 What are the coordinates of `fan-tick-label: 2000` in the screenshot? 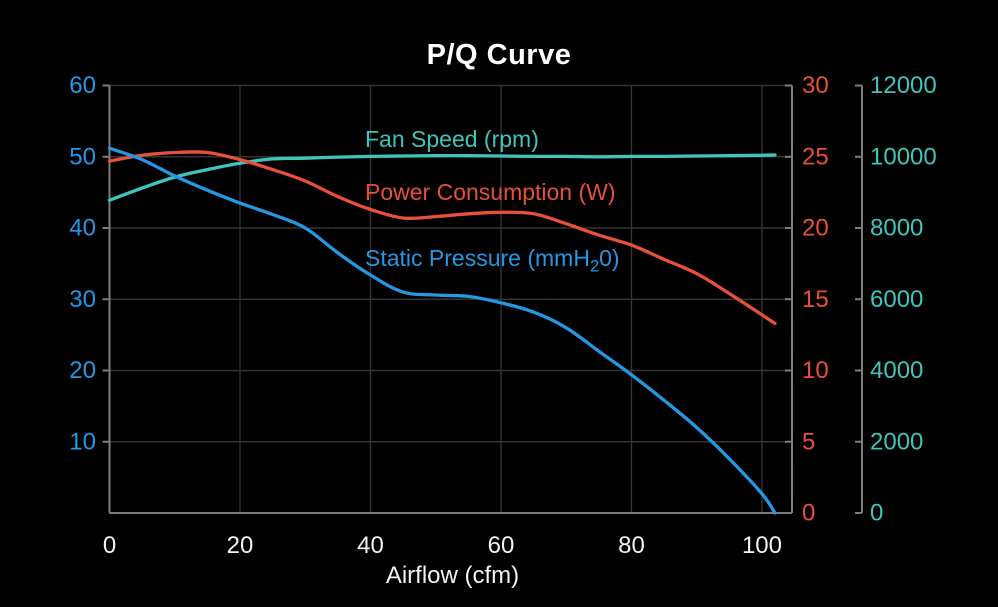 It's located at (896, 441).